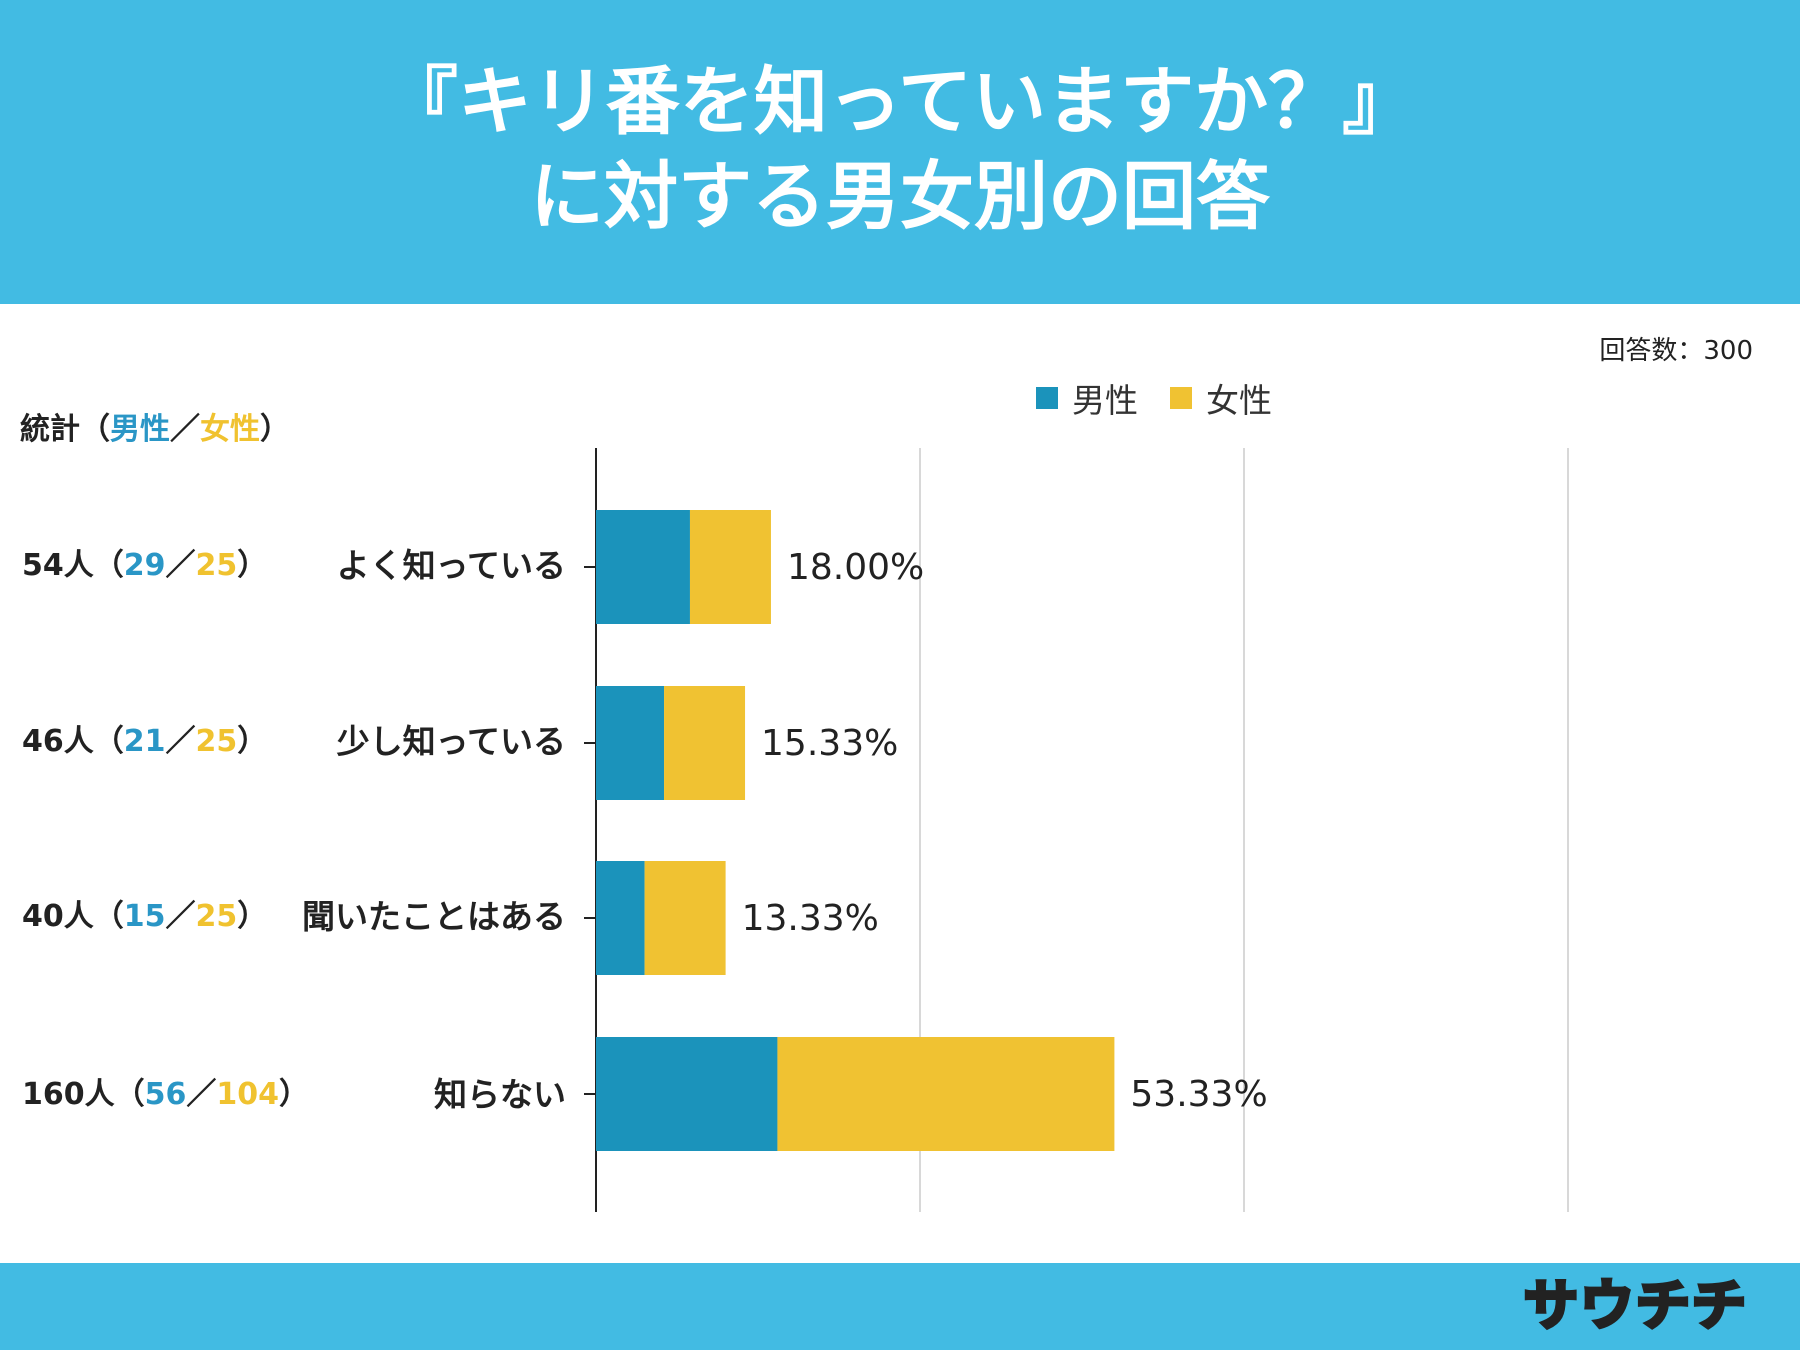 The image size is (1800, 1350). I want to click on stats-header: 統計（男性／女性）, so click(155, 426).